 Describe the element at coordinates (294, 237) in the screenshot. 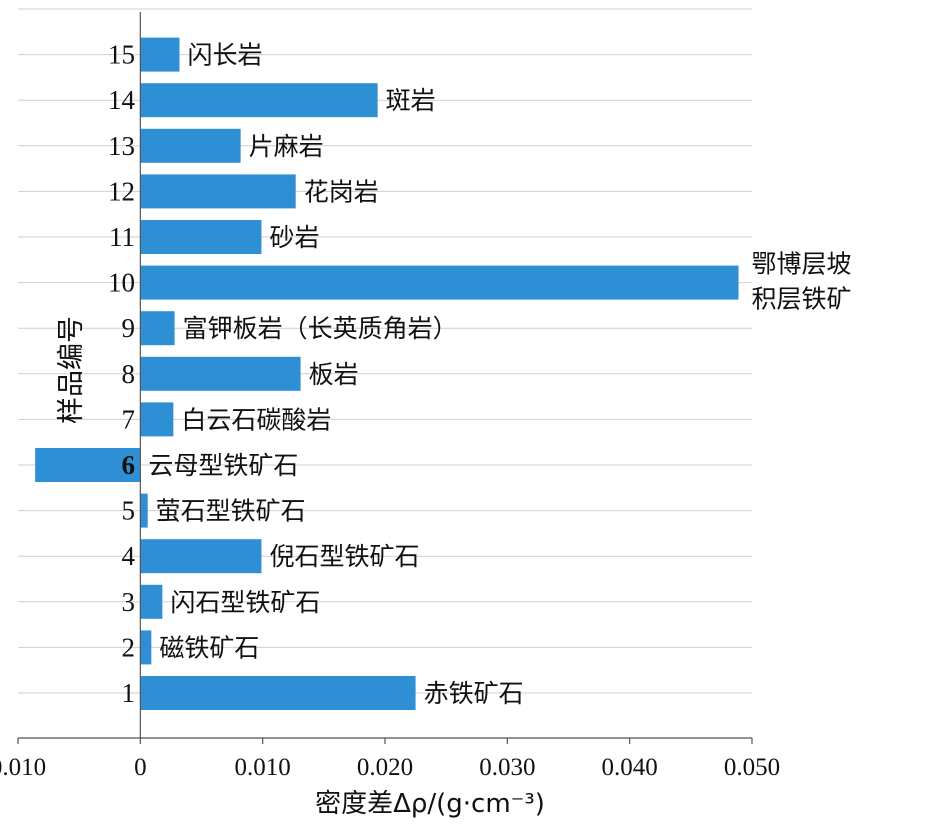

I see `bar-label: 砂岩` at that location.